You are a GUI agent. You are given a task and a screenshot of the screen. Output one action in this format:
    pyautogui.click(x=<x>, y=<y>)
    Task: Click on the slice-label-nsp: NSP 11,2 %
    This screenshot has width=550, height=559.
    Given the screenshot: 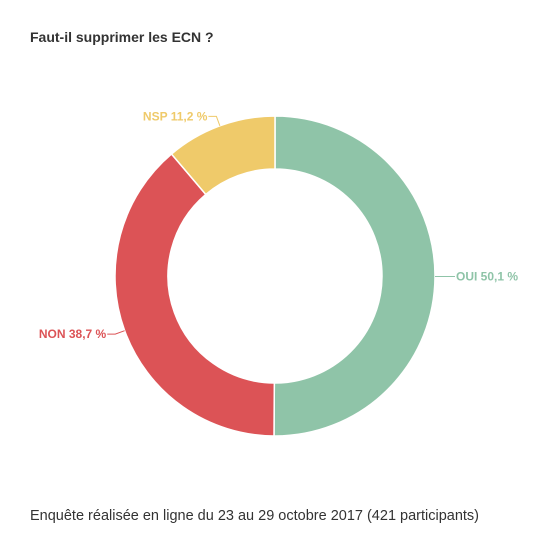 What is the action you would take?
    pyautogui.click(x=175, y=116)
    